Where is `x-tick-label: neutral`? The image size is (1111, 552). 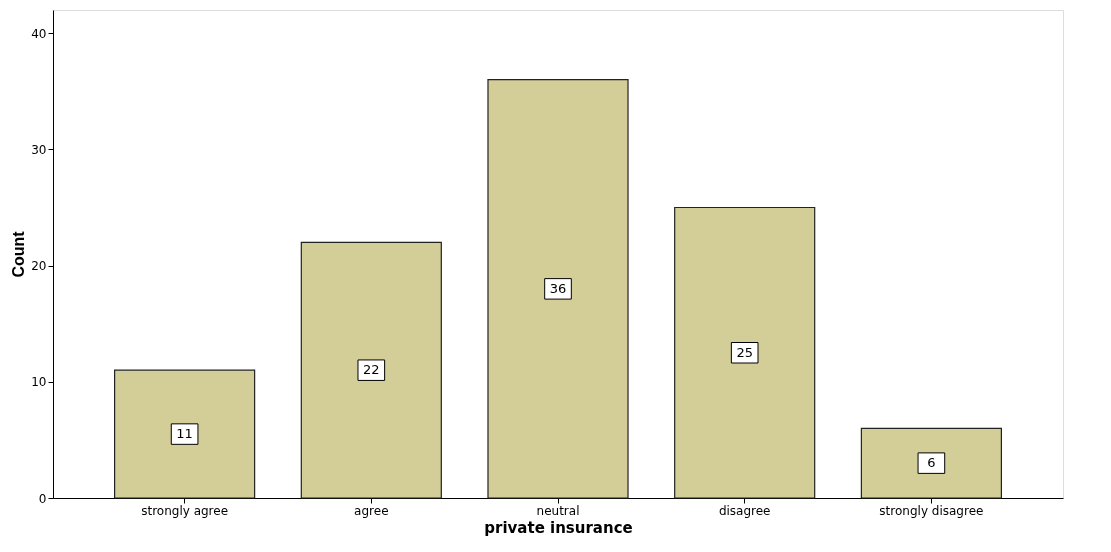
x-tick-label: neutral is located at coordinates (558, 510).